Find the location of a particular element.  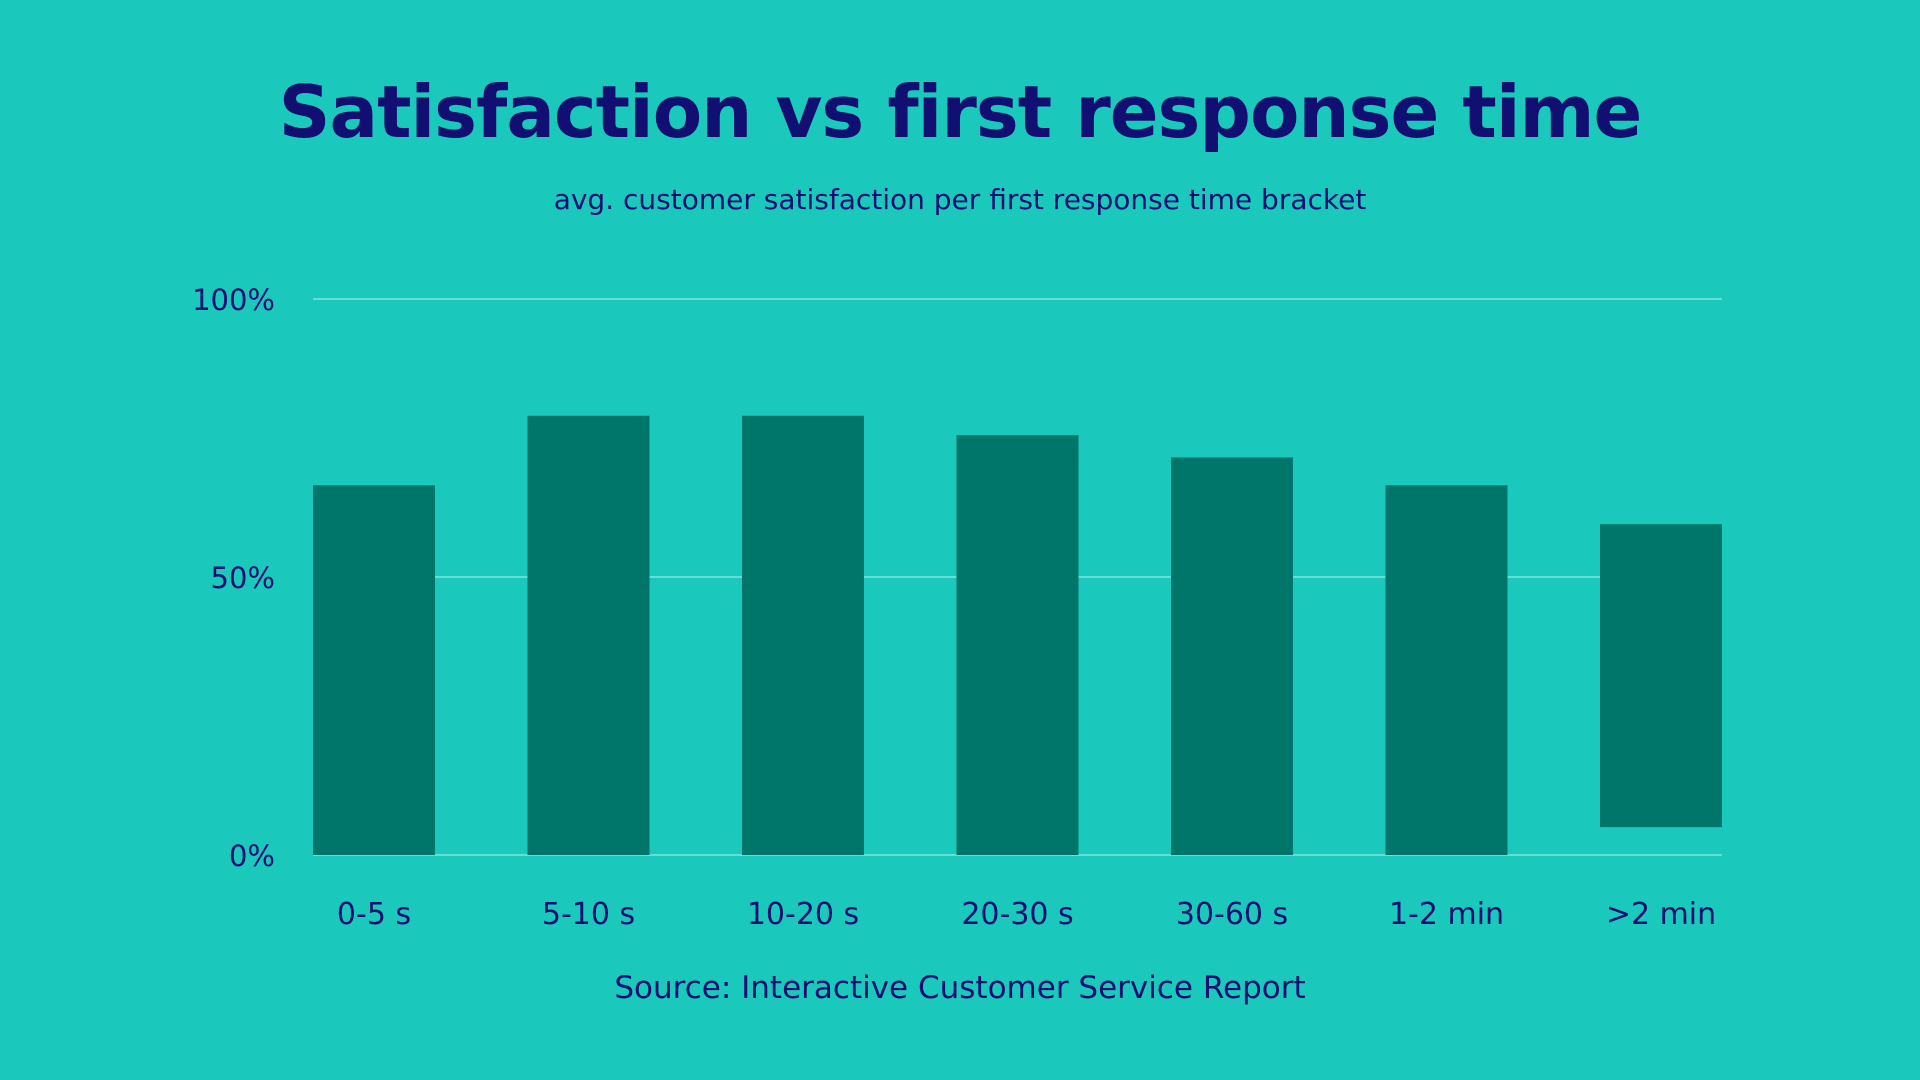

y-axis-ticks: 0% 50% 100% is located at coordinates (233, 578).